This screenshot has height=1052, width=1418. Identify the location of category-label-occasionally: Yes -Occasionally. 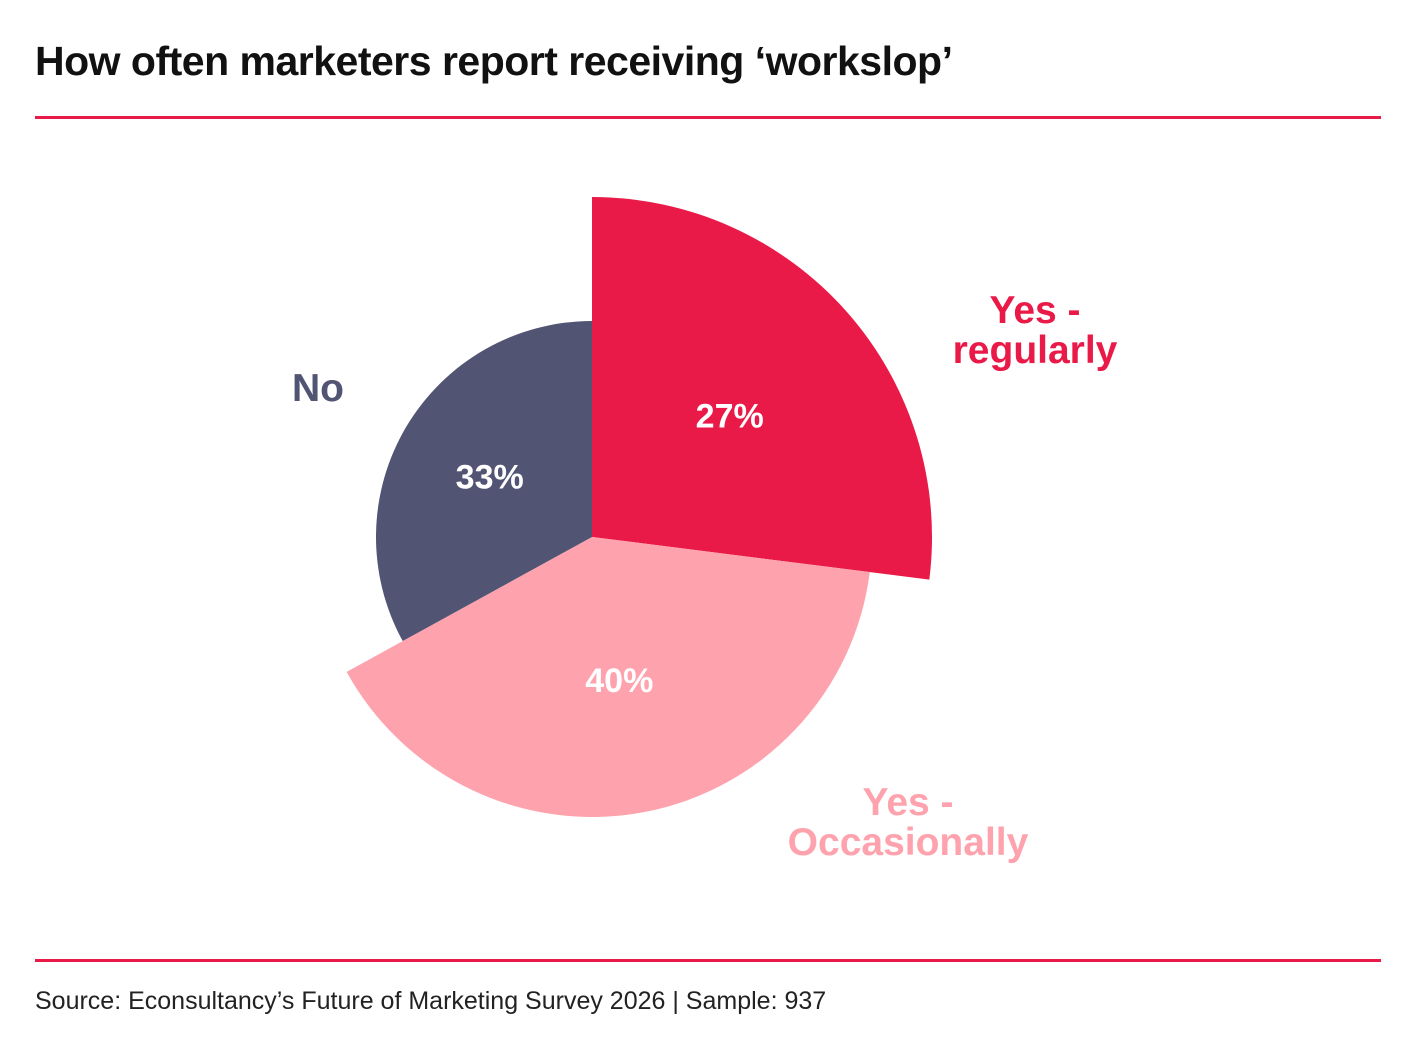
(908, 822).